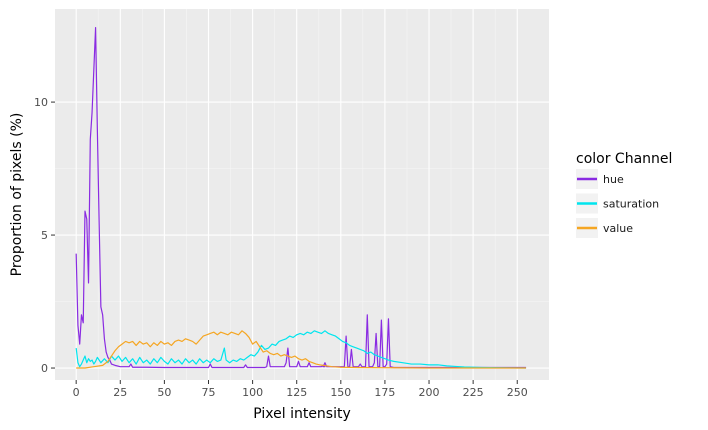 The height and width of the screenshot is (430, 708). I want to click on x-axis: 0 25 50 75 100 125 150 175 200 225 250, so click(300, 389).